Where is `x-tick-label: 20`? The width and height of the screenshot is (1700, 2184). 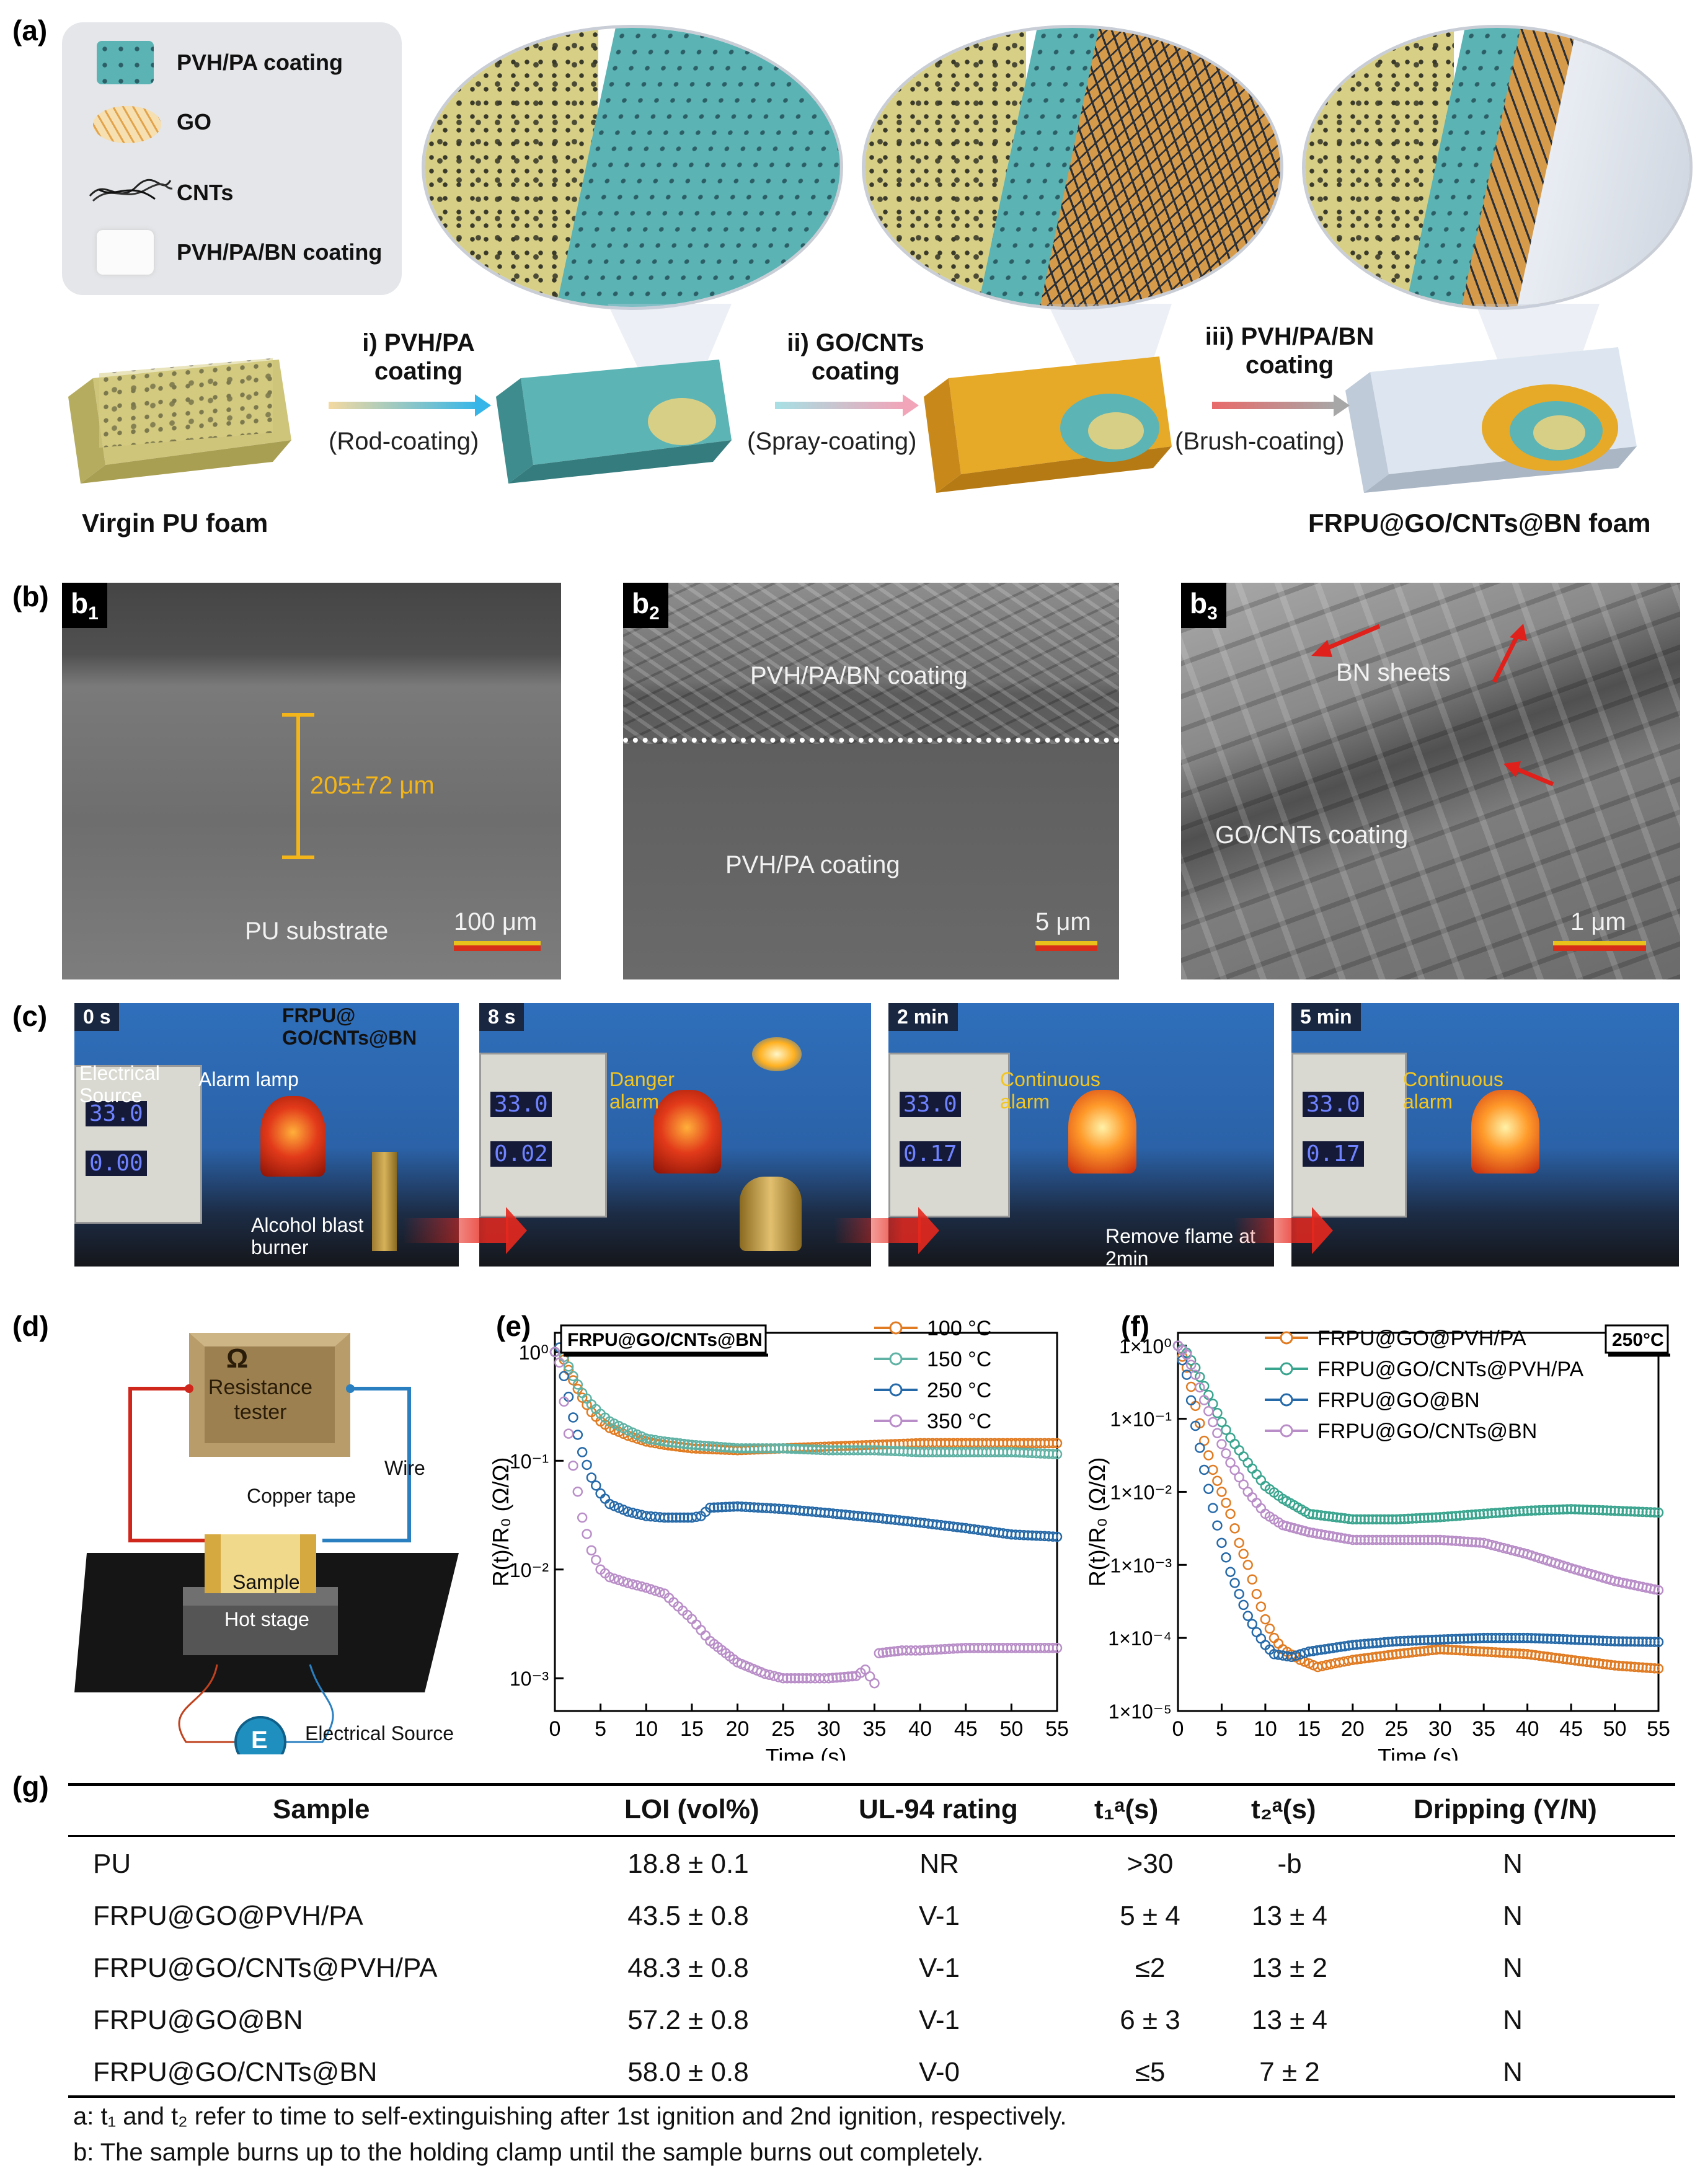 x-tick-label: 20 is located at coordinates (738, 1729).